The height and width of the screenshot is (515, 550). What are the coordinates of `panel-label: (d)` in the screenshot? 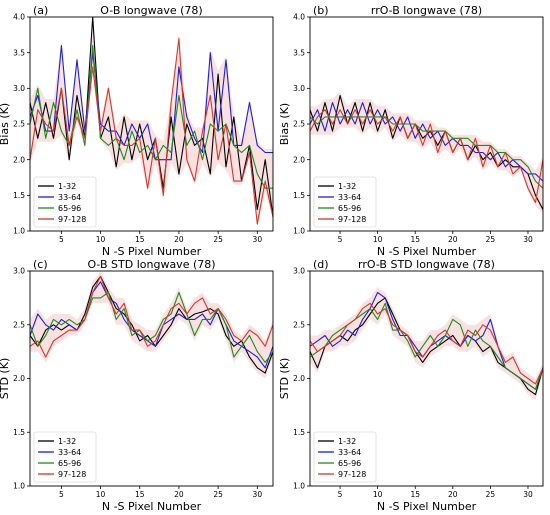 It's located at (321, 264).